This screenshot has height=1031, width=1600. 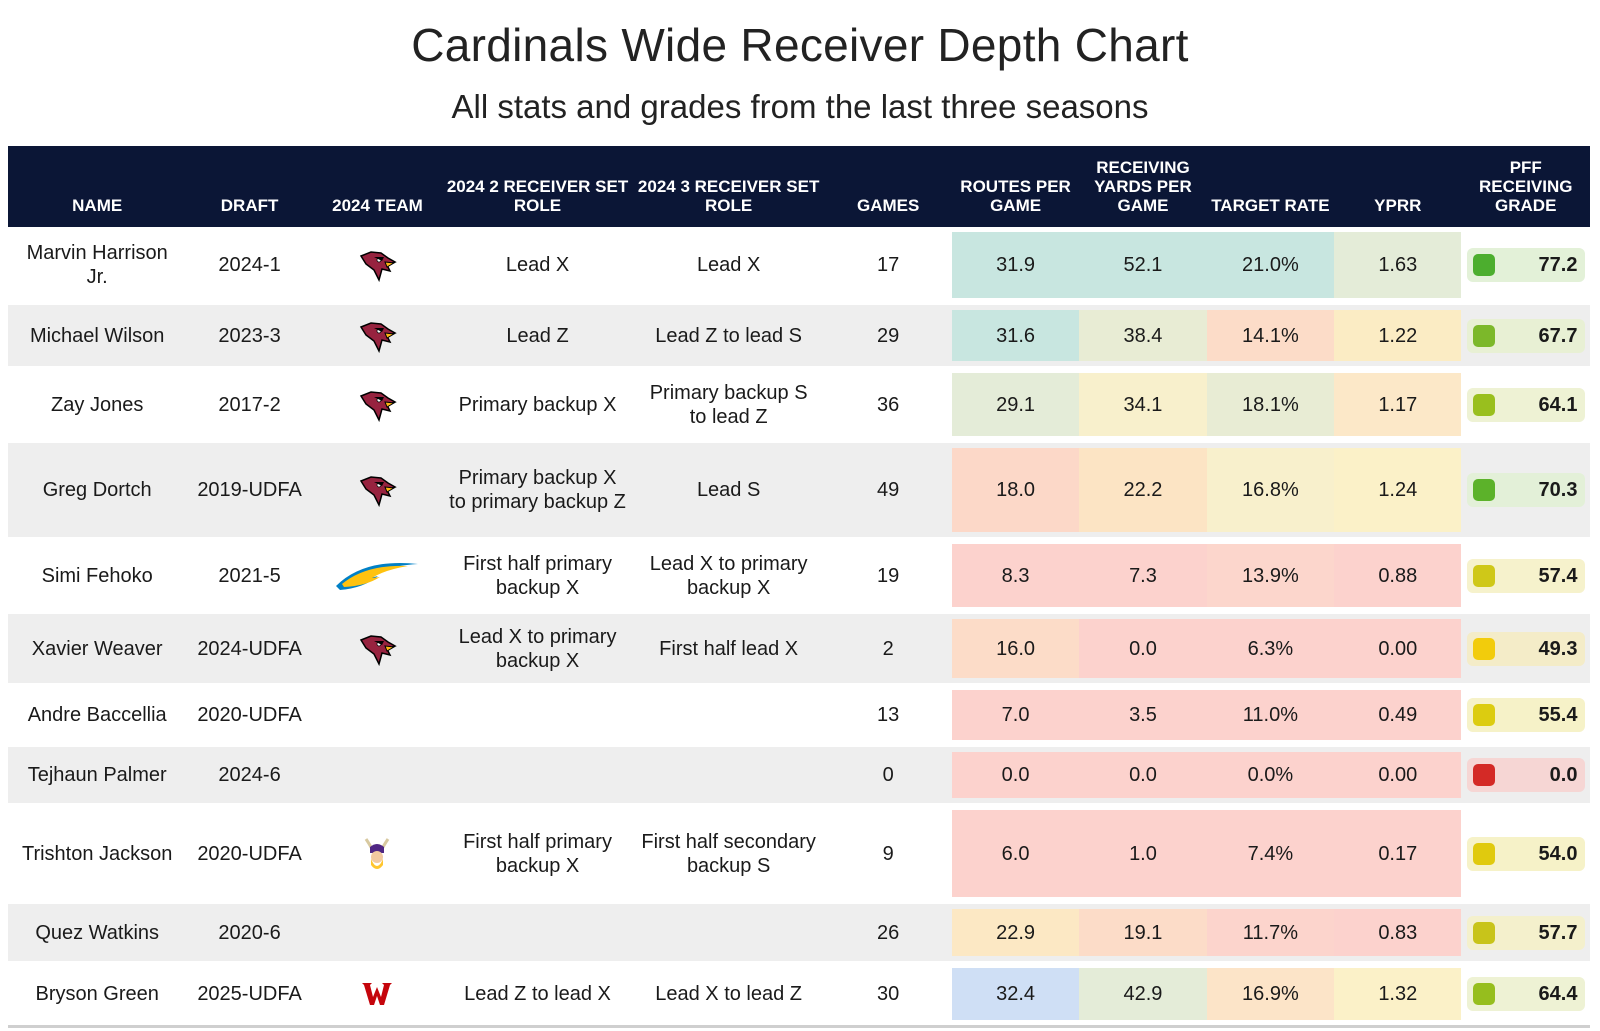 What do you see at coordinates (1270, 933) in the screenshot?
I see `target-rate-value-cell: 11.7%` at bounding box center [1270, 933].